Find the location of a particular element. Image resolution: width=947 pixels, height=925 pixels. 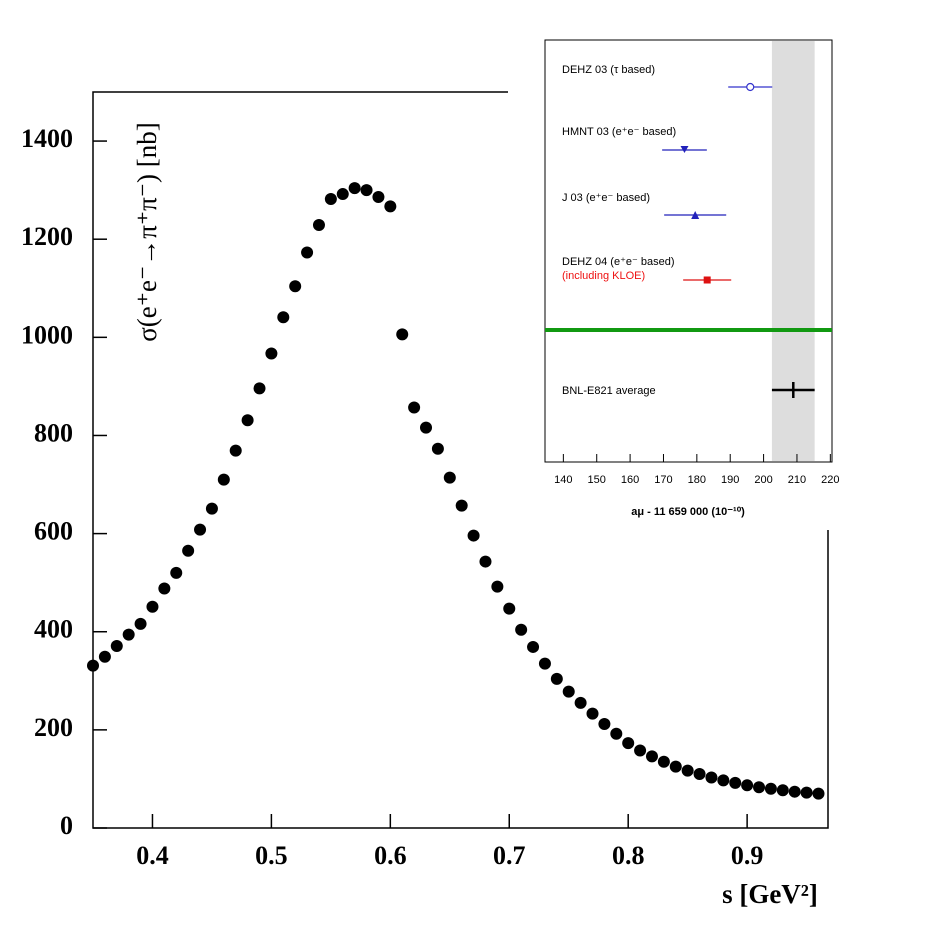

x-tick-label: 220 is located at coordinates (830, 480).